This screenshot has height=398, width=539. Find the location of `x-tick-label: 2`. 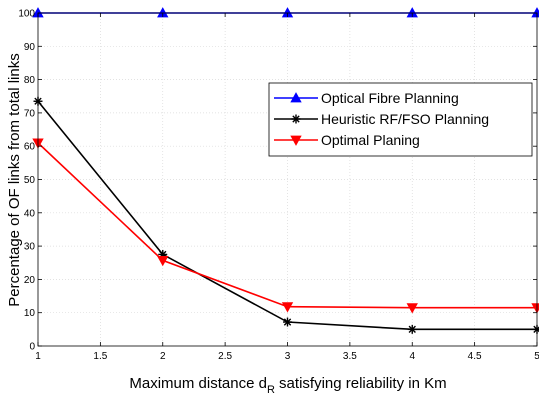

x-tick-label: 2 is located at coordinates (163, 356).